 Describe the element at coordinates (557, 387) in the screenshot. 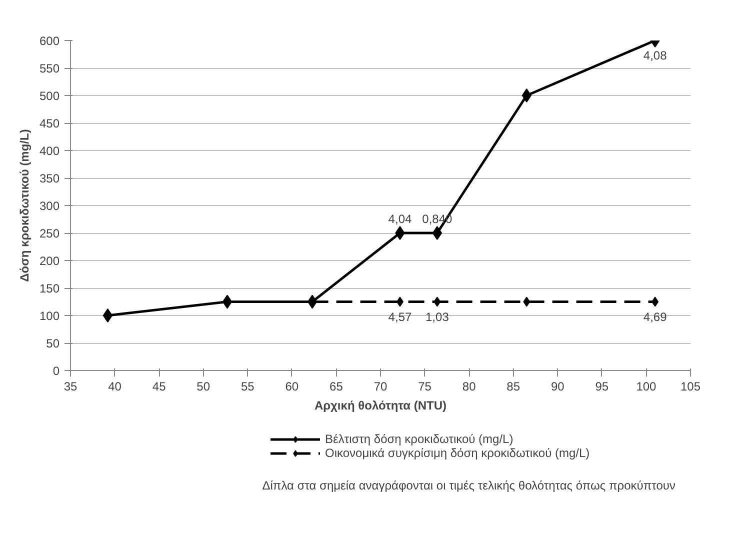

I see `x-tick-label: 90` at that location.